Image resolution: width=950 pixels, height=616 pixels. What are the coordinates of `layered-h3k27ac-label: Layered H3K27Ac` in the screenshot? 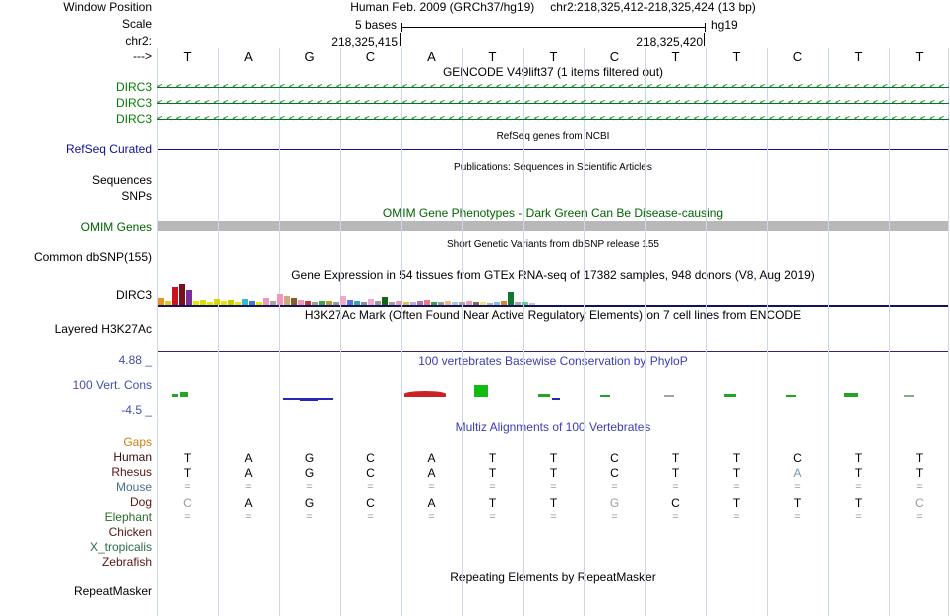 It's located at (103, 329).